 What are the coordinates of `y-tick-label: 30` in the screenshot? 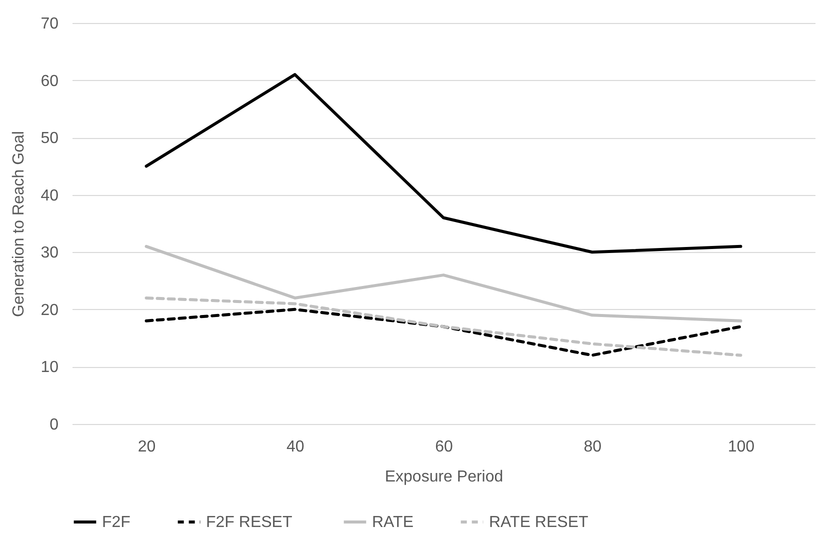 It's located at (49, 253).